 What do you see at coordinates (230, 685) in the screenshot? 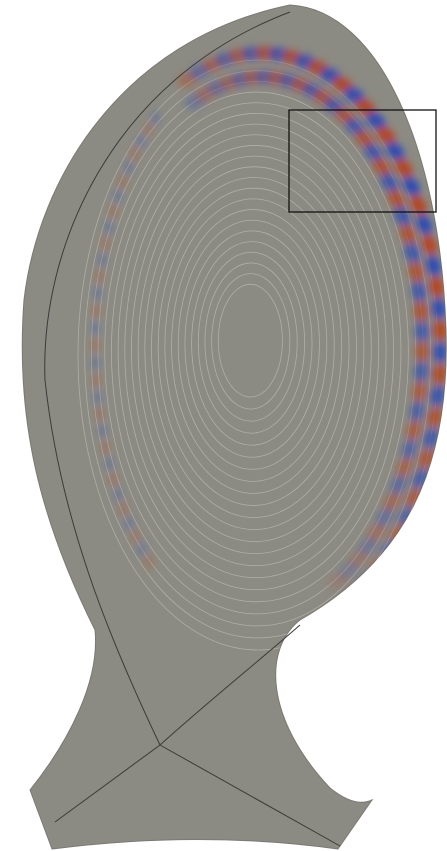
I see `separatrix-line` at bounding box center [230, 685].